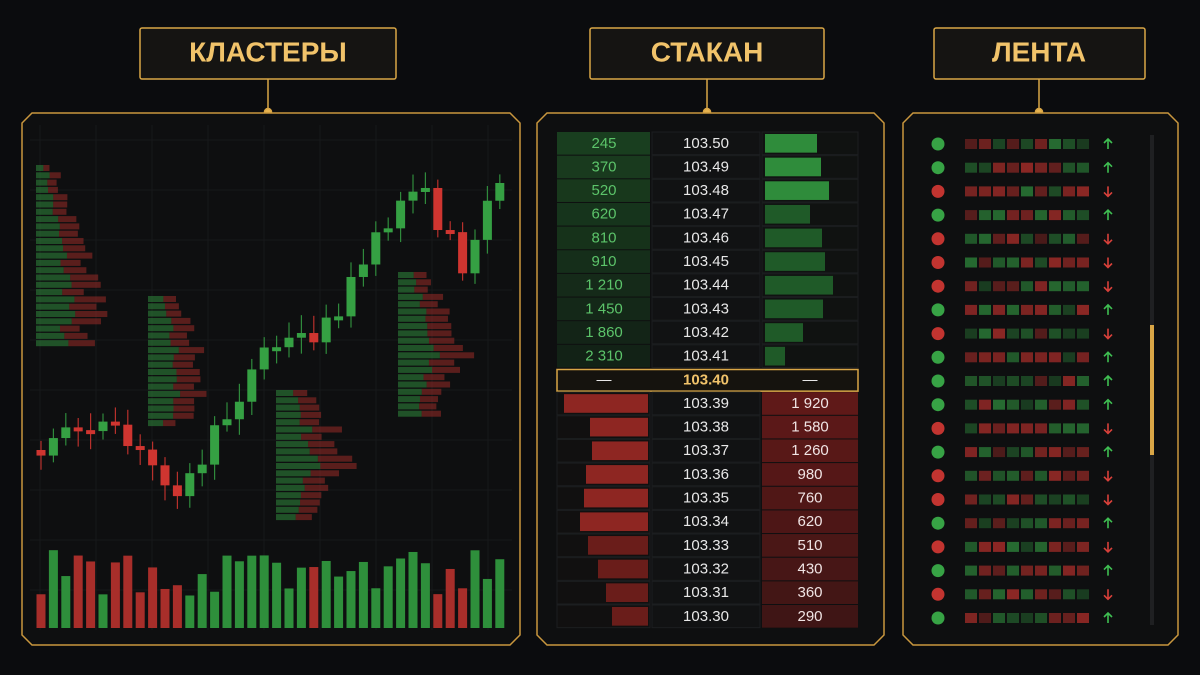  What do you see at coordinates (706, 308) in the screenshot?
I see `price: 103.43` at bounding box center [706, 308].